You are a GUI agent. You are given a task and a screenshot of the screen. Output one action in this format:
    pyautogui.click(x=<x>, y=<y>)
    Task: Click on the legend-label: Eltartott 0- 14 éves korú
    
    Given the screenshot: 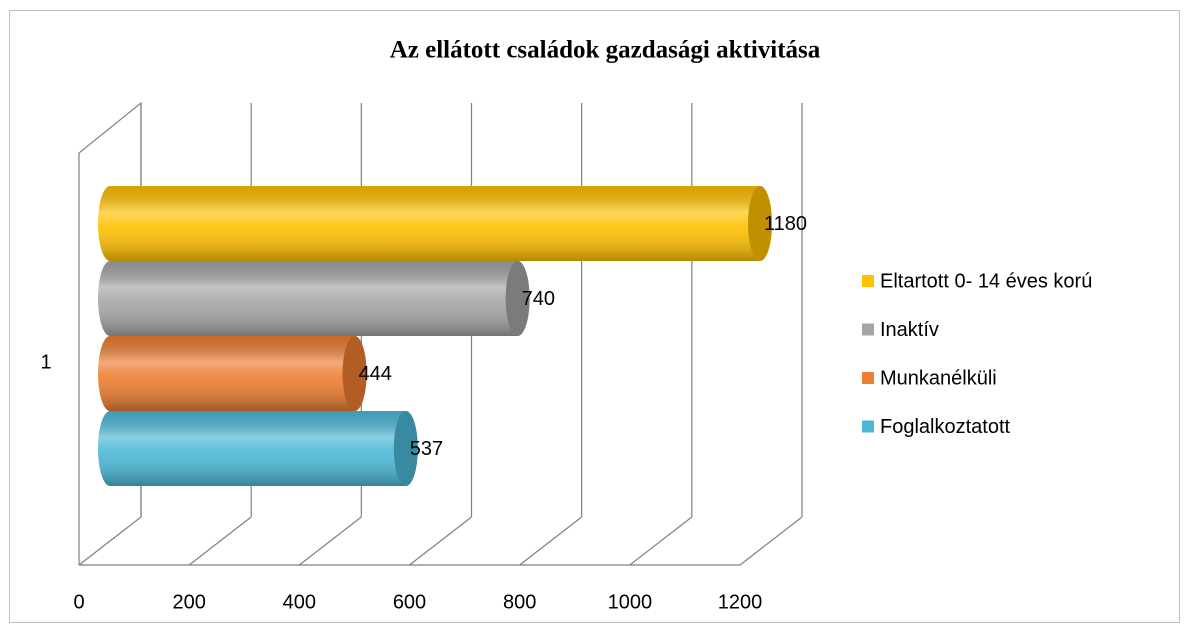 What is the action you would take?
    pyautogui.click(x=986, y=281)
    